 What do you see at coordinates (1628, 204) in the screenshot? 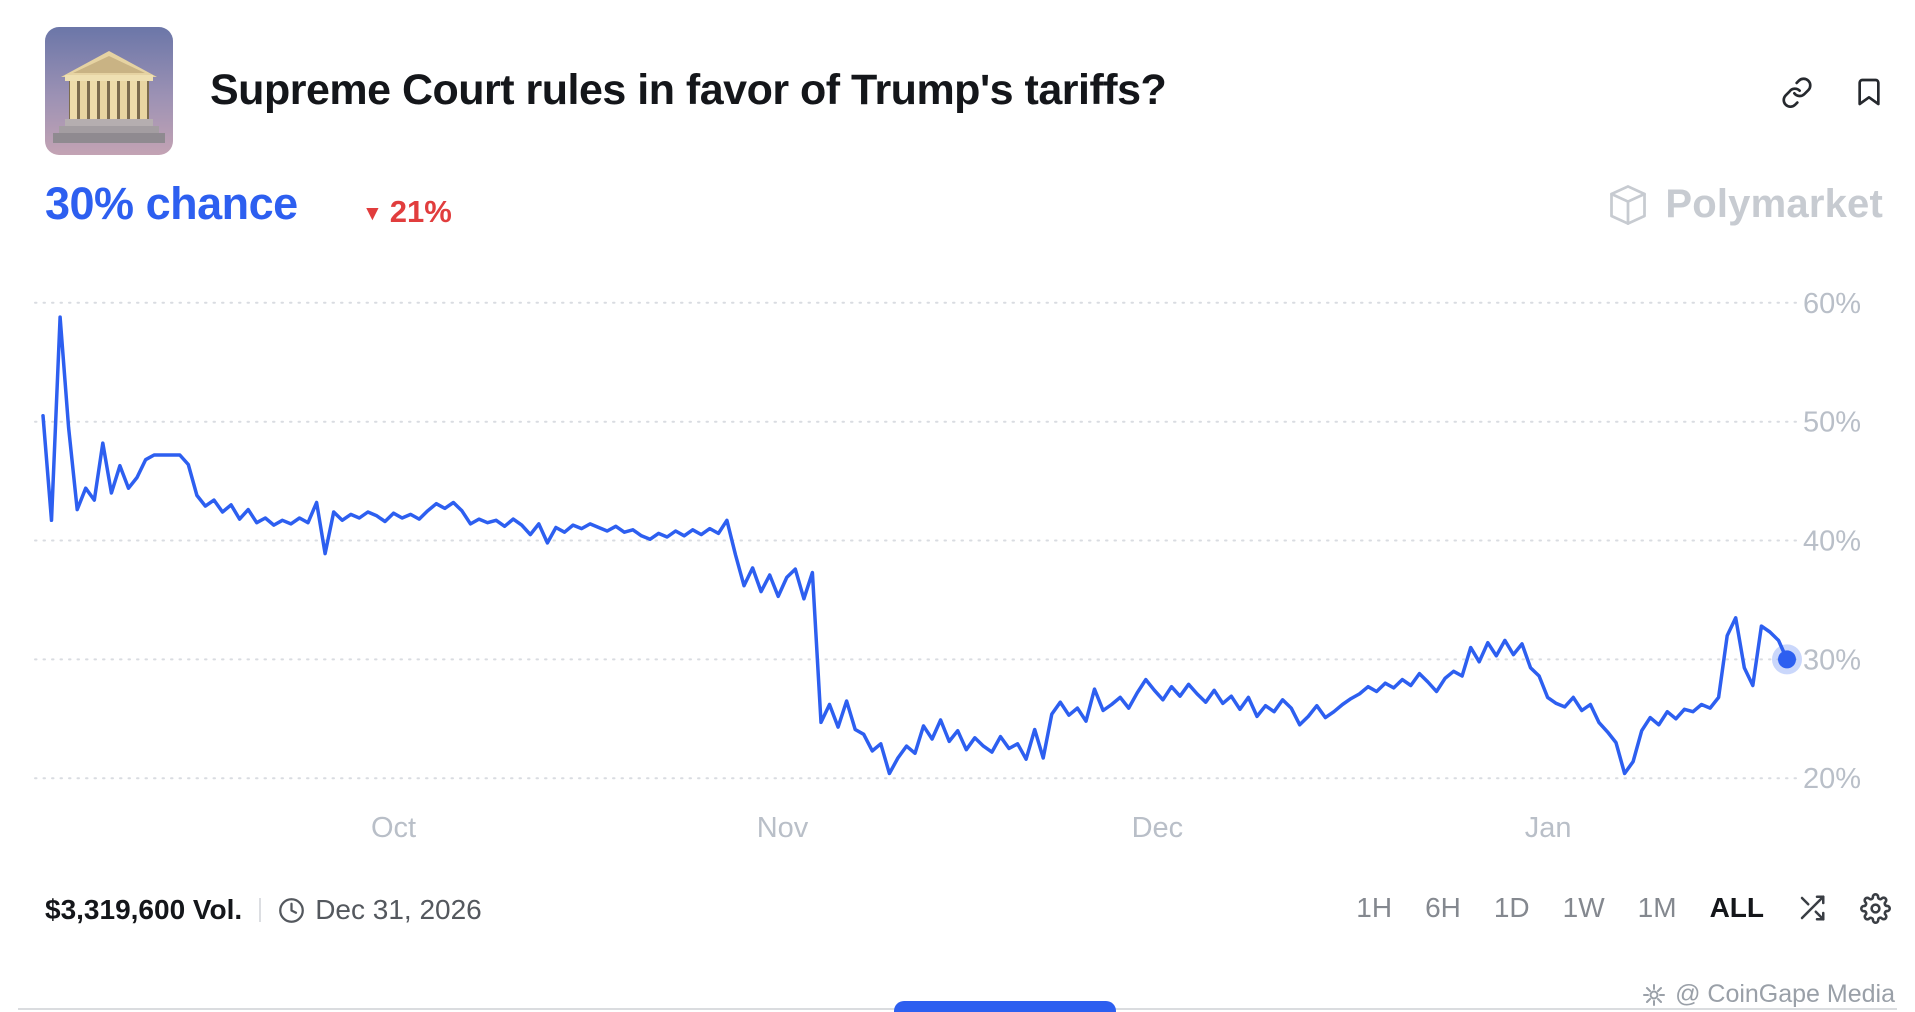
I see `polymarket-logo-icon` at bounding box center [1628, 204].